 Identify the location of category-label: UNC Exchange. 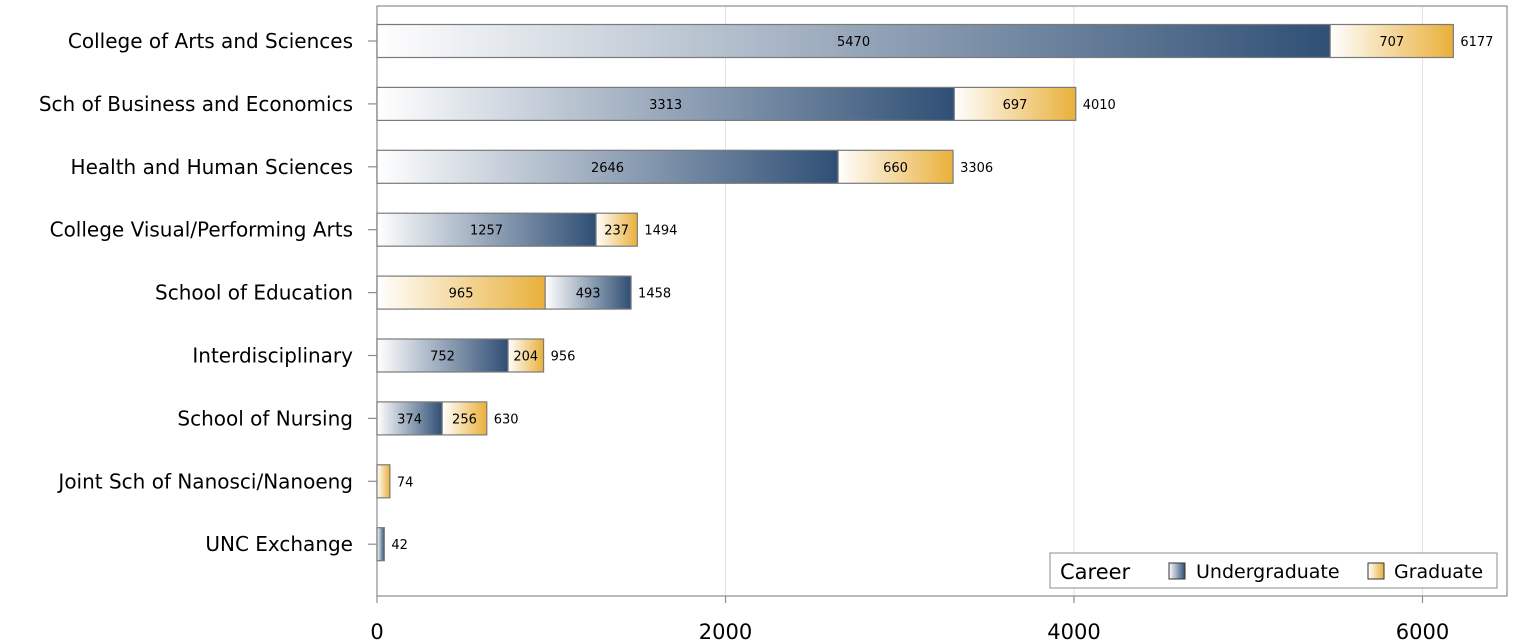
(279, 544).